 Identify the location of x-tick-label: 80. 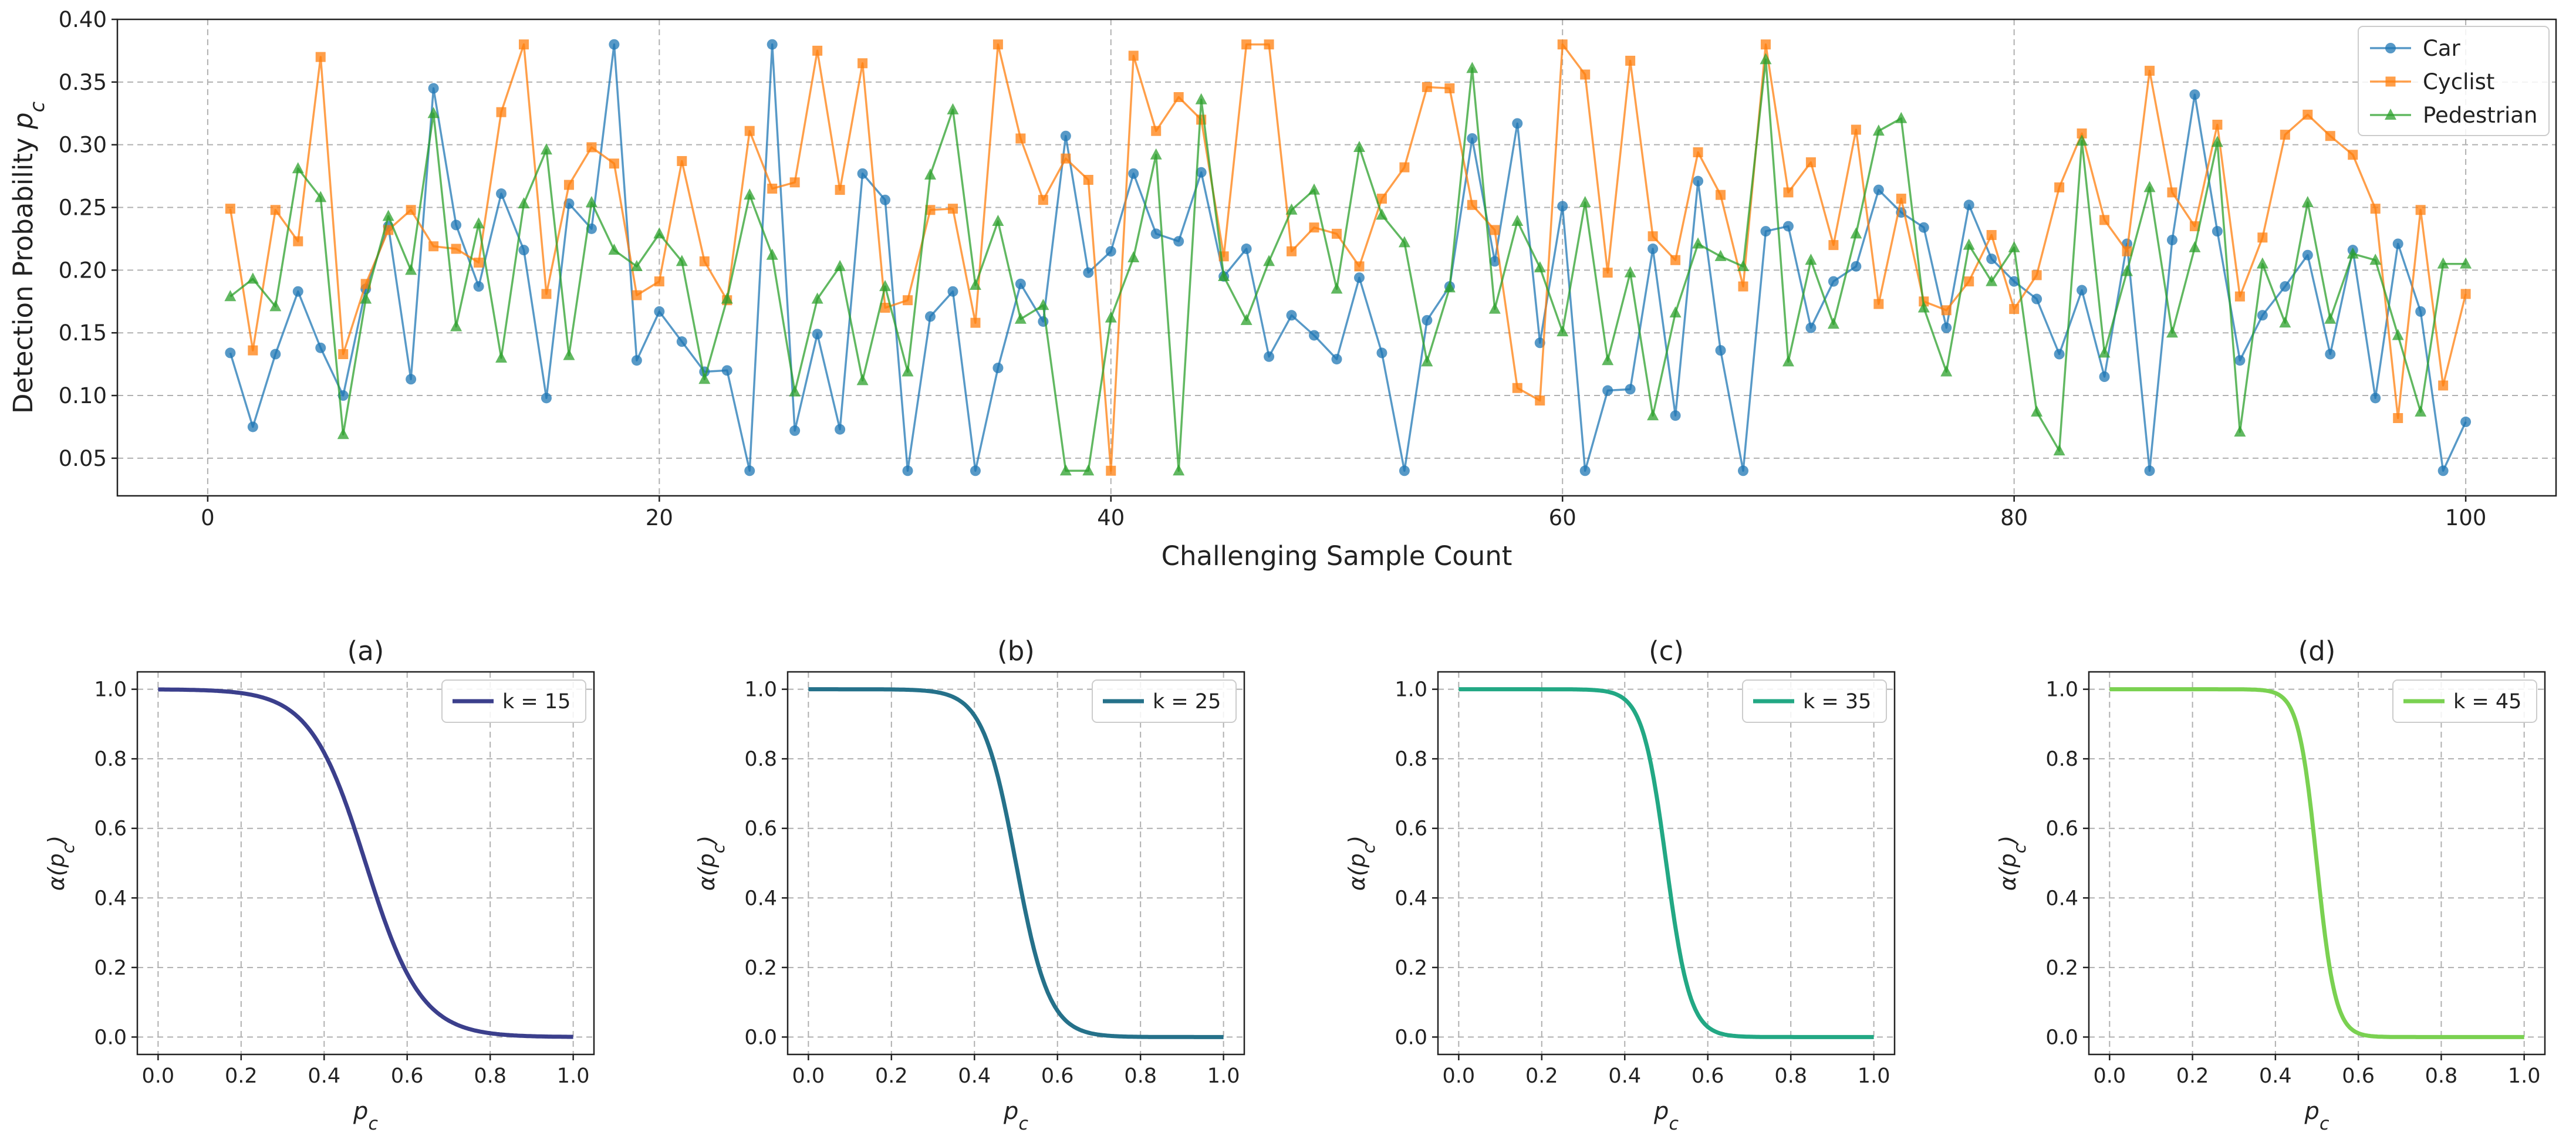
(2014, 517).